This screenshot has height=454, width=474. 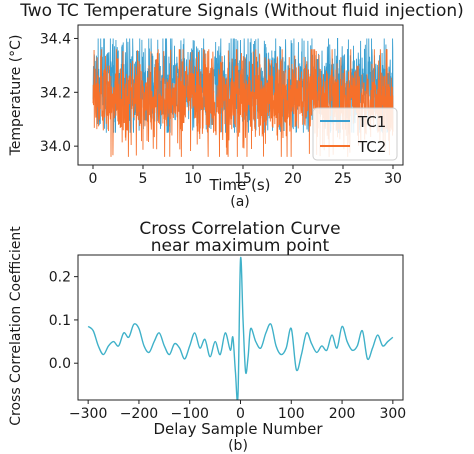 What do you see at coordinates (55, 147) in the screenshot?
I see `chart-a-ytick-label: 34.0` at bounding box center [55, 147].